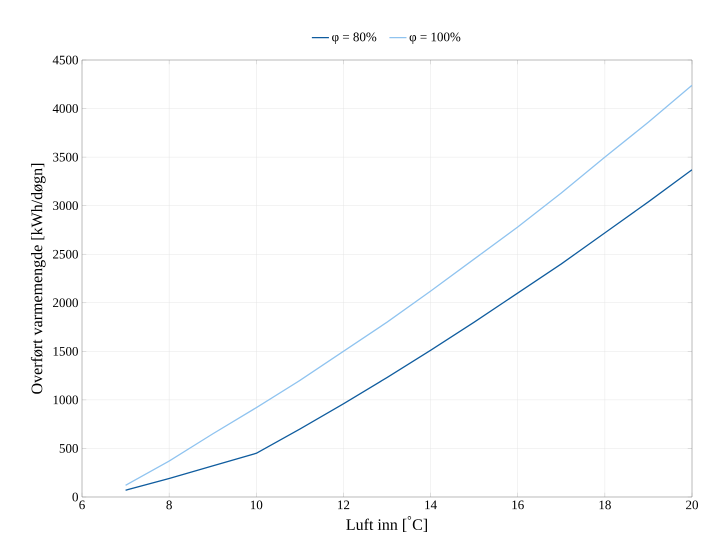 The width and height of the screenshot is (703, 560). What do you see at coordinates (65, 108) in the screenshot?
I see `y-tick-label: 4000` at bounding box center [65, 108].